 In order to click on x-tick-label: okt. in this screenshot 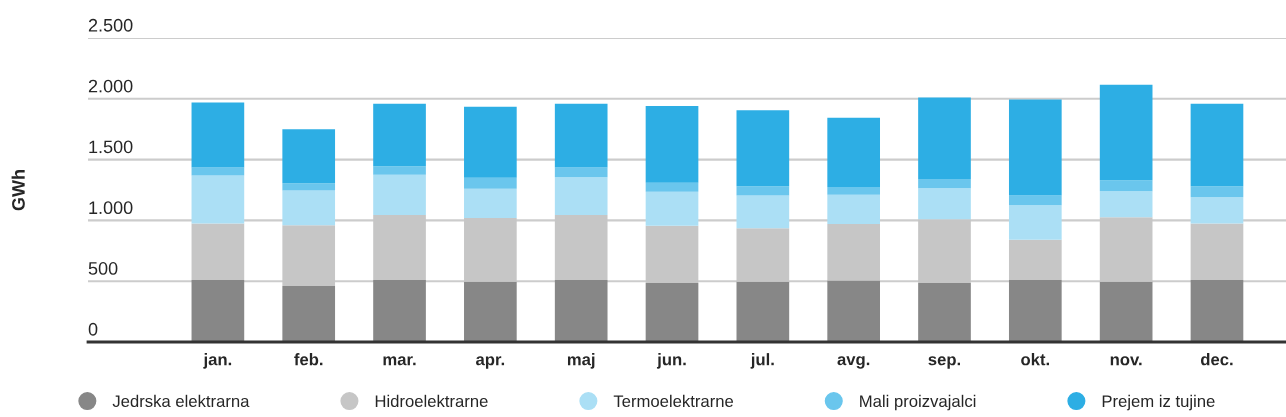, I will do `click(1035, 359)`.